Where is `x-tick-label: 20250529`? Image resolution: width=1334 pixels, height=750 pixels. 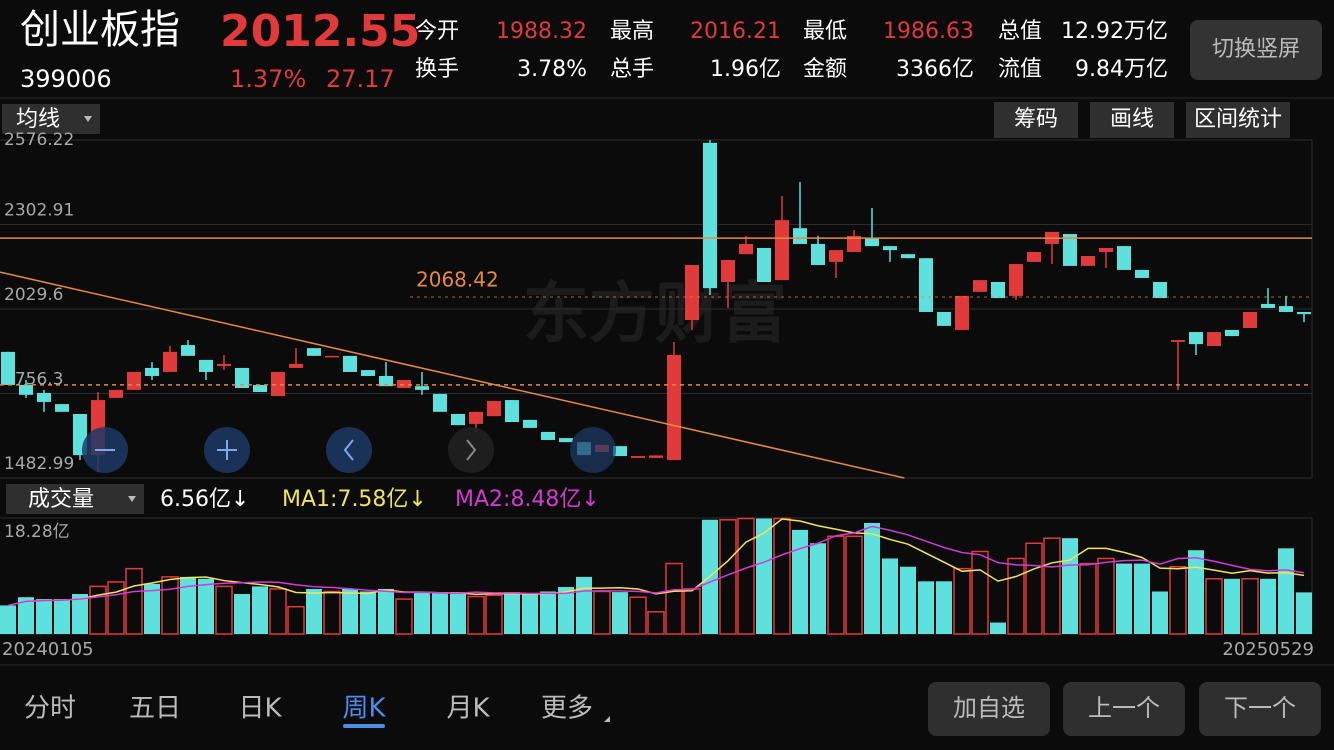
x-tick-label: 20250529 is located at coordinates (1268, 649).